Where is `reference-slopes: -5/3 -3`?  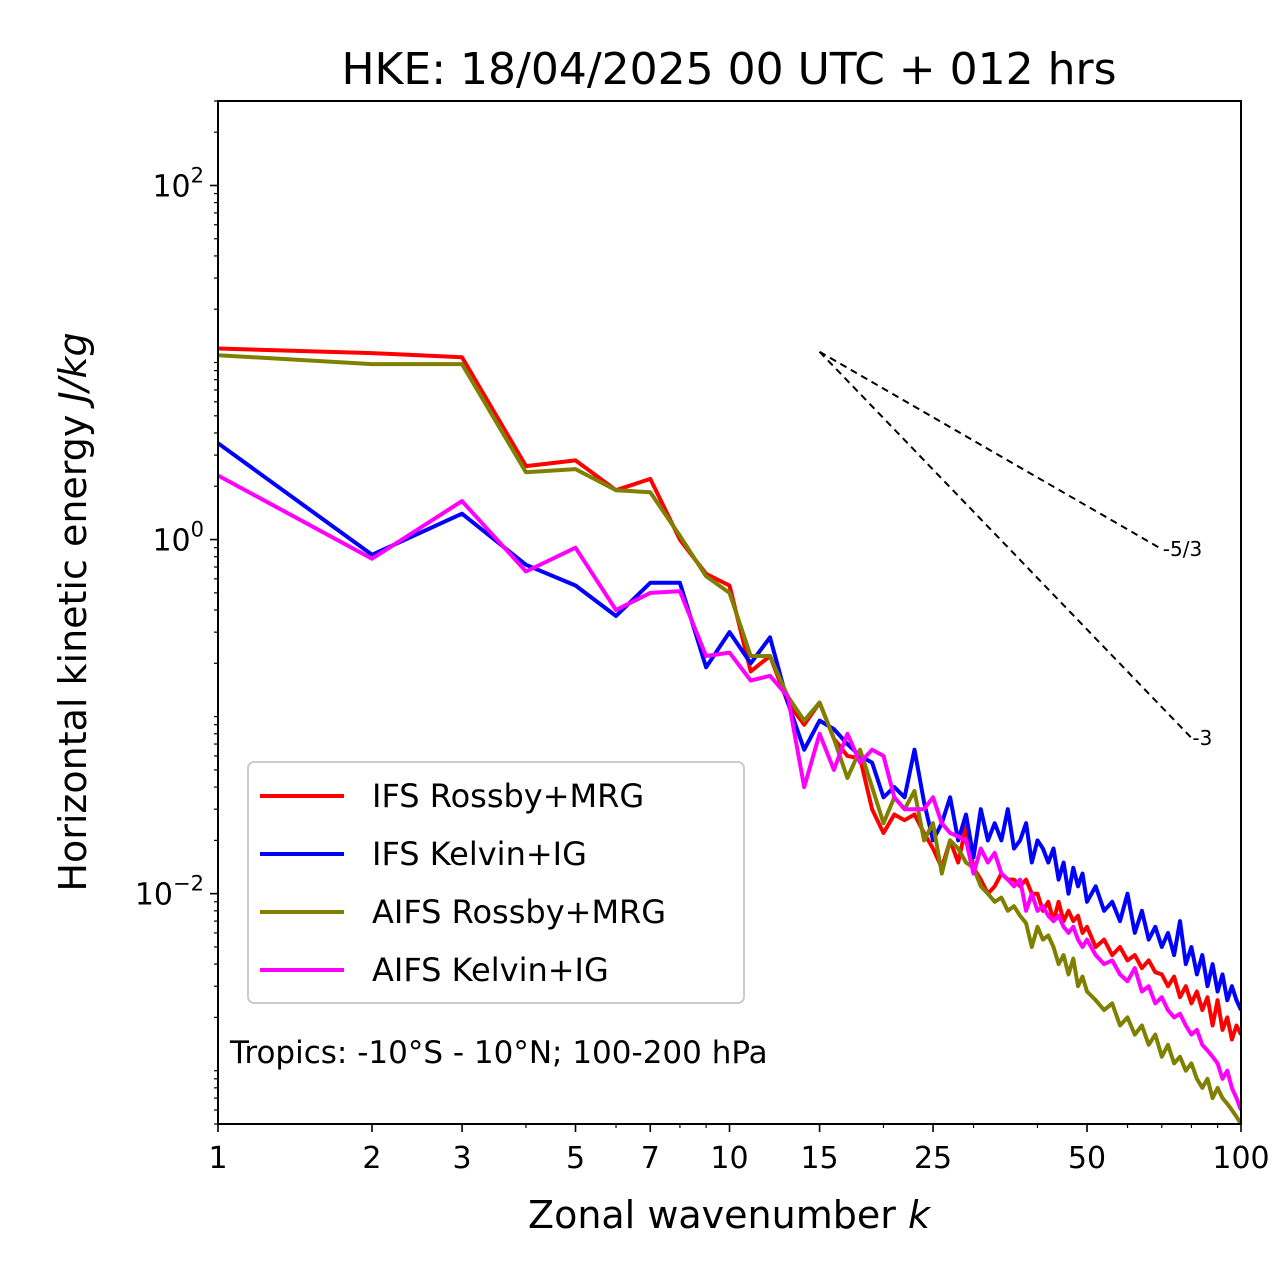
reference-slopes: -5/3 -3 is located at coordinates (1015, 550).